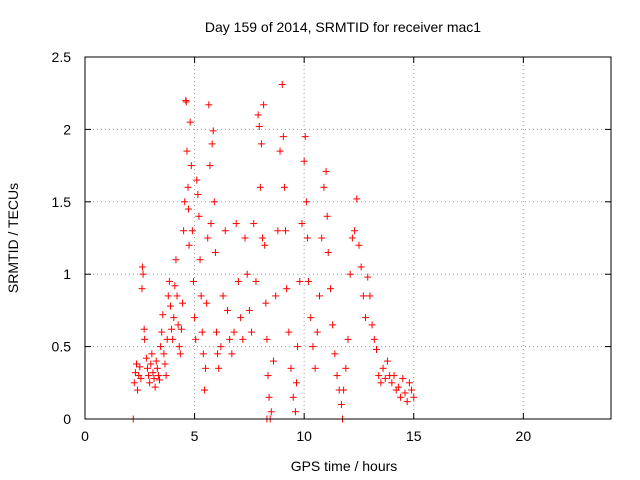 Image resolution: width=640 pixels, height=480 pixels. What do you see at coordinates (524, 436) in the screenshot?
I see `x-tick-label: 20` at bounding box center [524, 436].